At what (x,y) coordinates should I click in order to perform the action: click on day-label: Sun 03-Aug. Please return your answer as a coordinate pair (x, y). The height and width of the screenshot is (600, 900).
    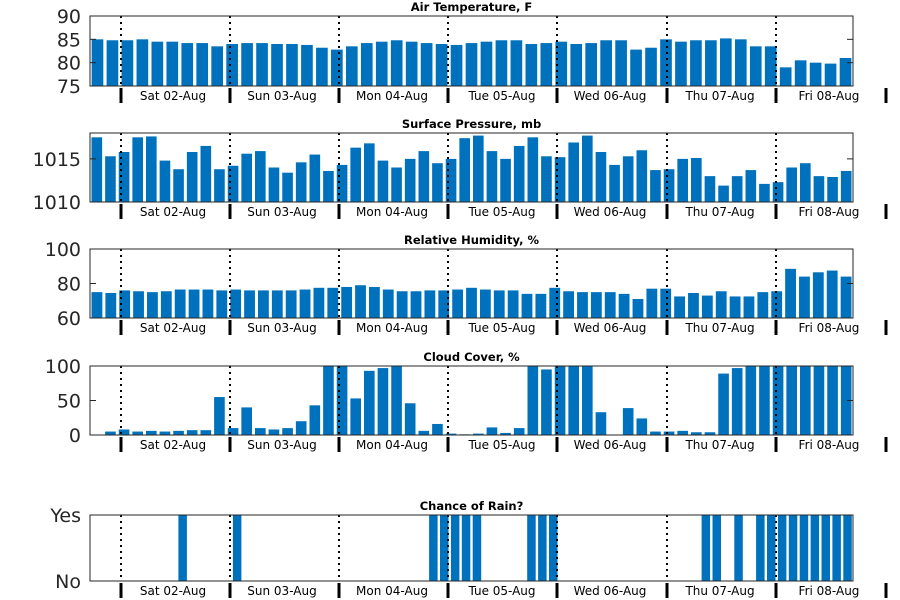
    Looking at the image, I should click on (281, 328).